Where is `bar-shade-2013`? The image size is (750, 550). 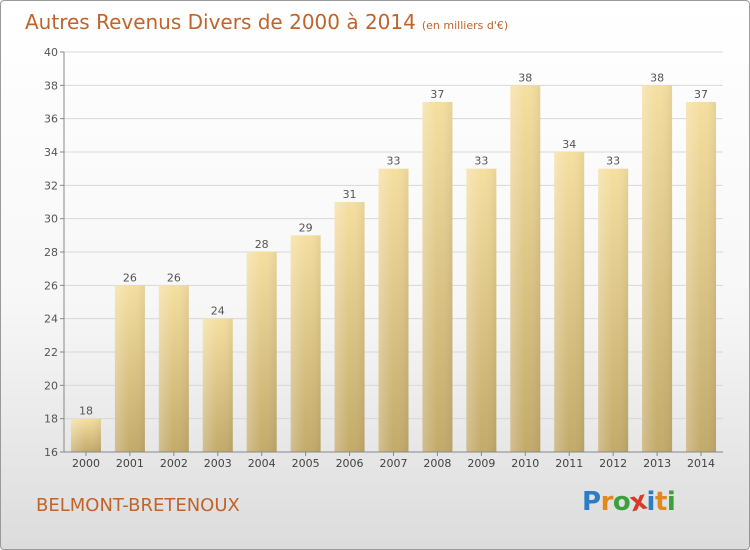
bar-shade-2013 is located at coordinates (657, 268).